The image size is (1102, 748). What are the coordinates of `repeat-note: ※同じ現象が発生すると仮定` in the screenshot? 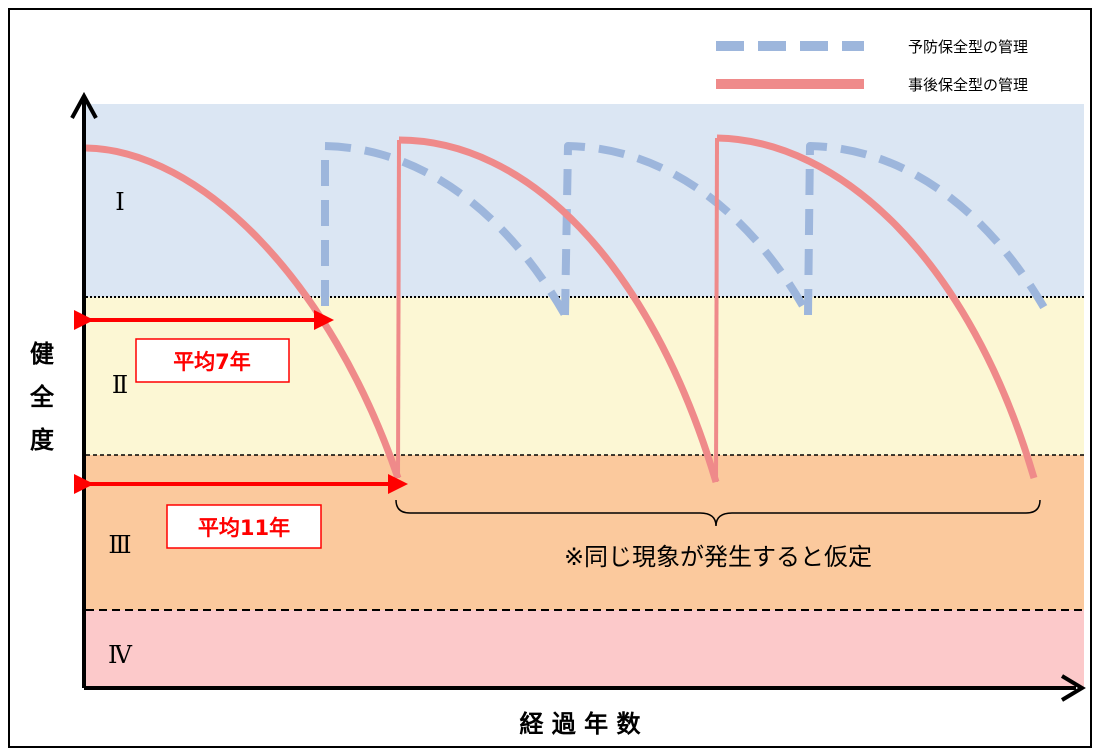 It's located at (718, 557).